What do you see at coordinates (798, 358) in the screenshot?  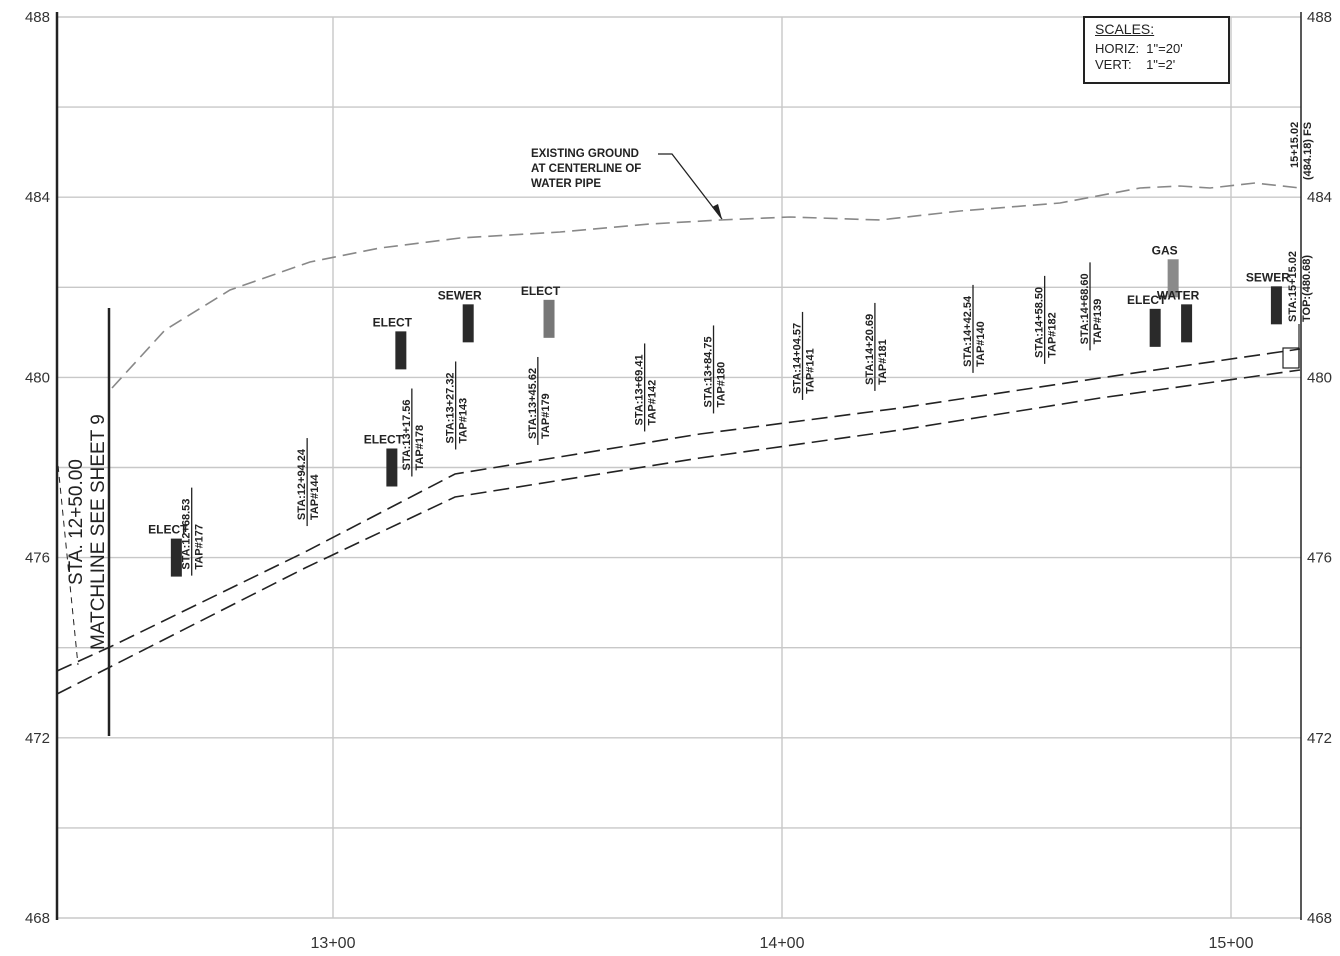 I see `tap-station-label: STA:14+04.57` at bounding box center [798, 358].